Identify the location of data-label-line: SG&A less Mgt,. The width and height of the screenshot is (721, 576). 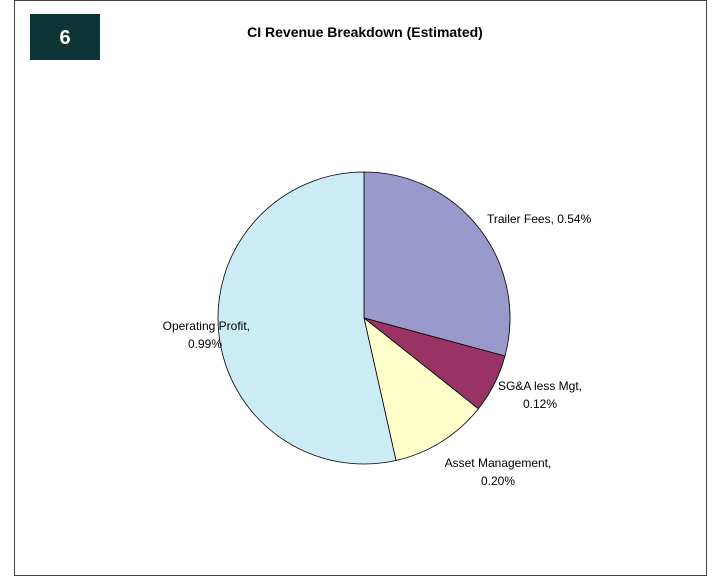
(540, 386).